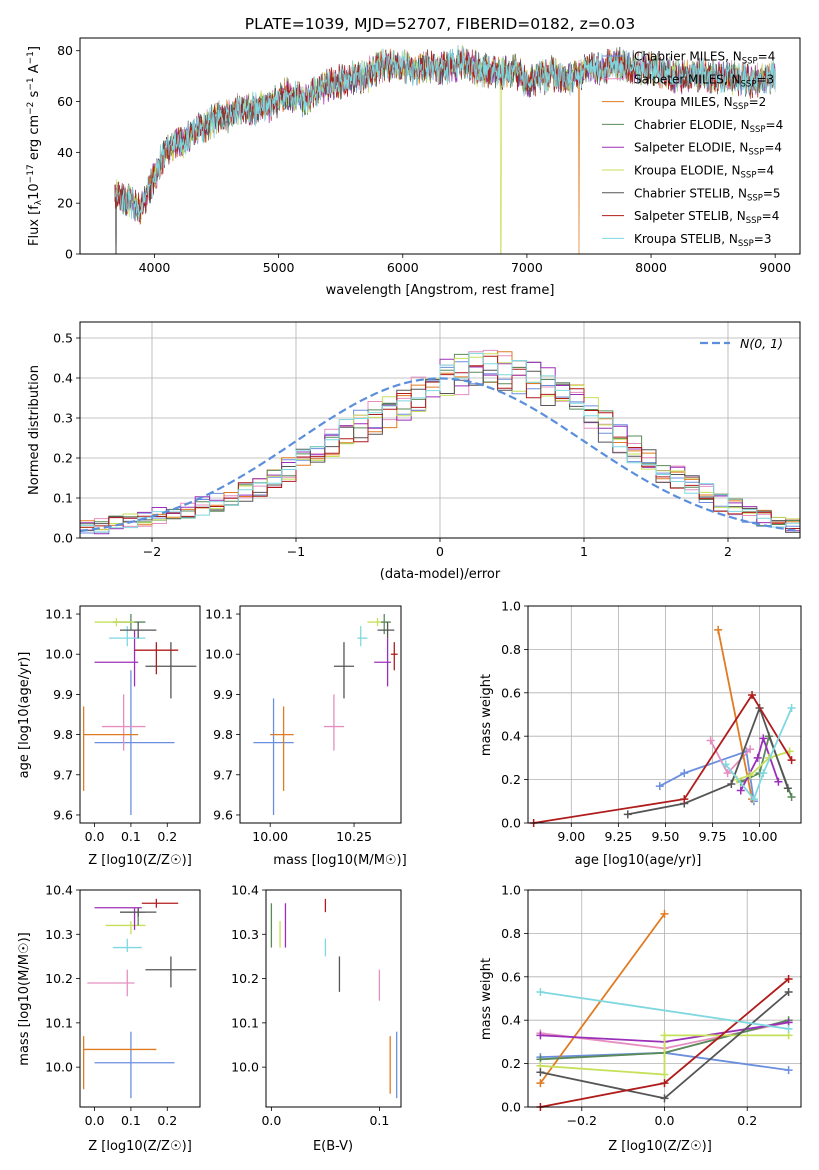 The height and width of the screenshot is (1170, 819). I want to click on legend-label: Salpeter ELODIE, NSSP=4, so click(708, 149).